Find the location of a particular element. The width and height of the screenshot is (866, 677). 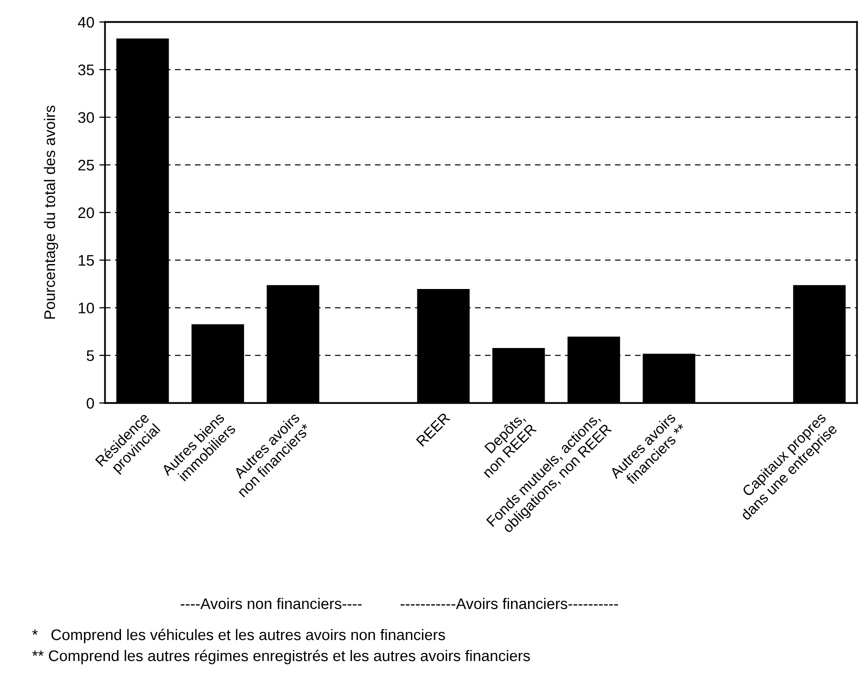

text: ----Avoirs non financiers---- is located at coordinates (271, 604).